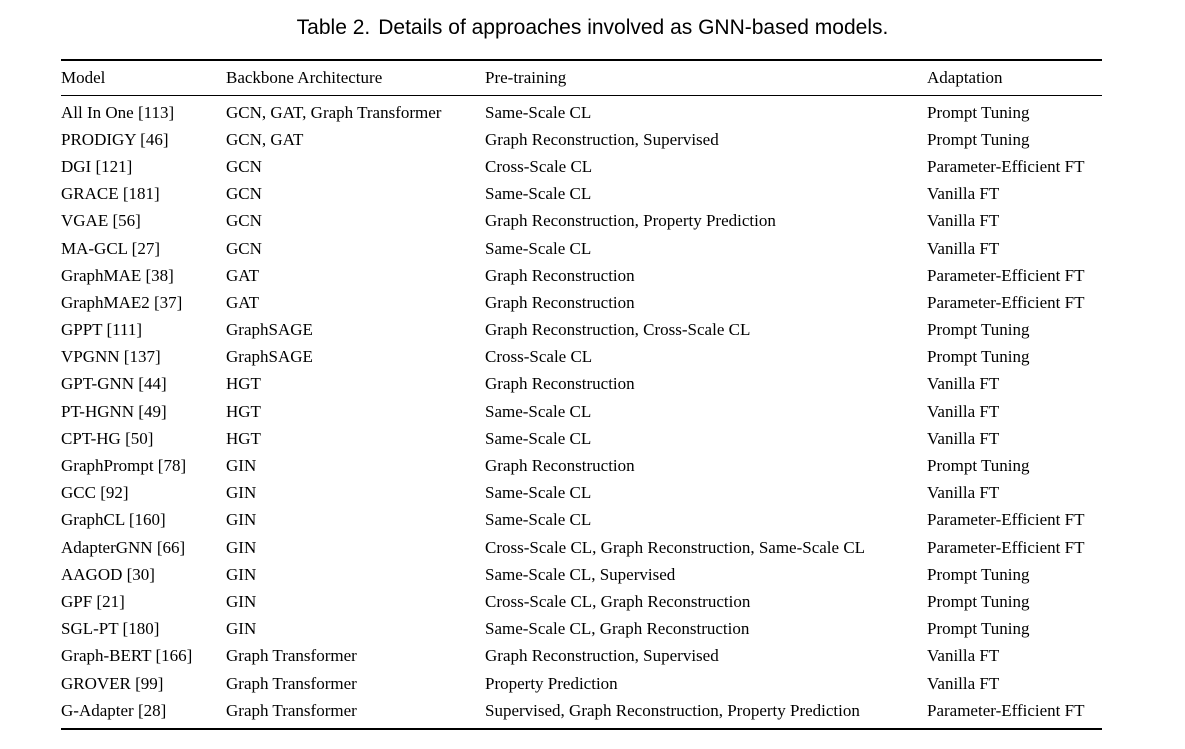  What do you see at coordinates (118, 112) in the screenshot?
I see `cell-model: All In One [113]` at bounding box center [118, 112].